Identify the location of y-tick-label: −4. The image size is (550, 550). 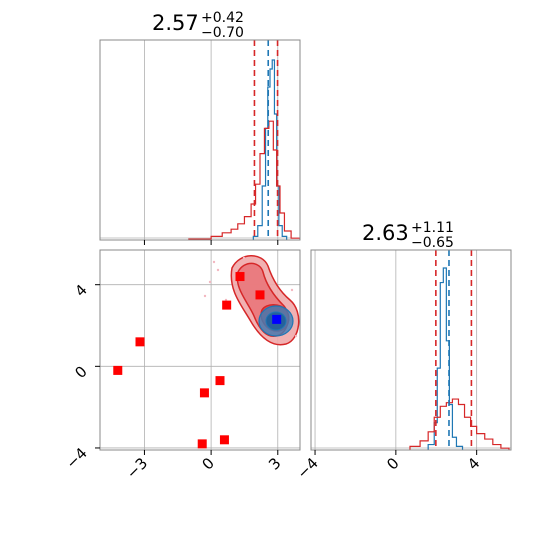
(76, 458).